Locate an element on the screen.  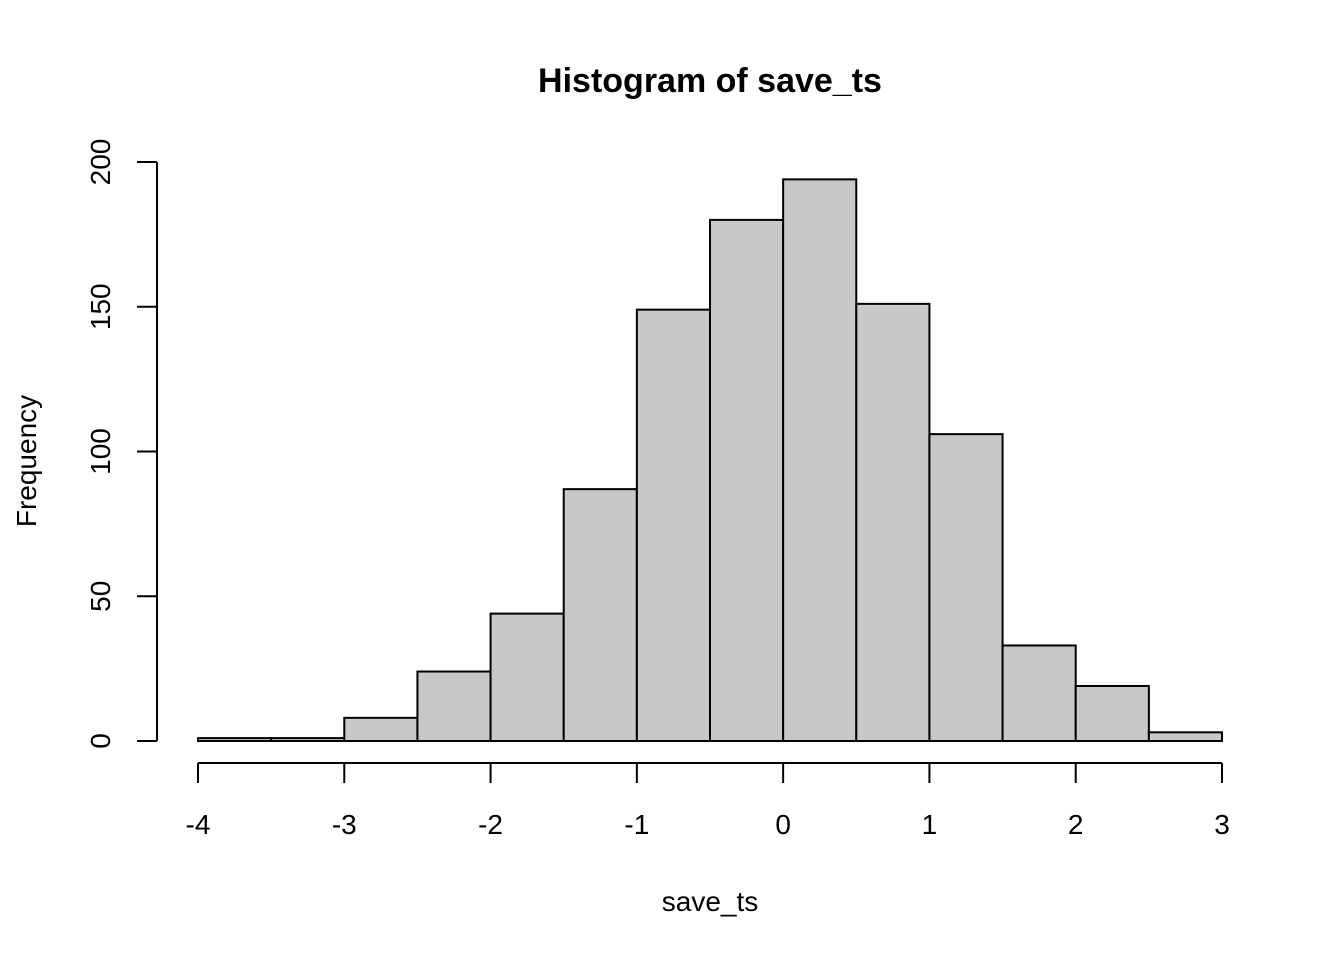
x-axis: -4 -3 -2 -1 0 1 2 3 is located at coordinates (708, 801).